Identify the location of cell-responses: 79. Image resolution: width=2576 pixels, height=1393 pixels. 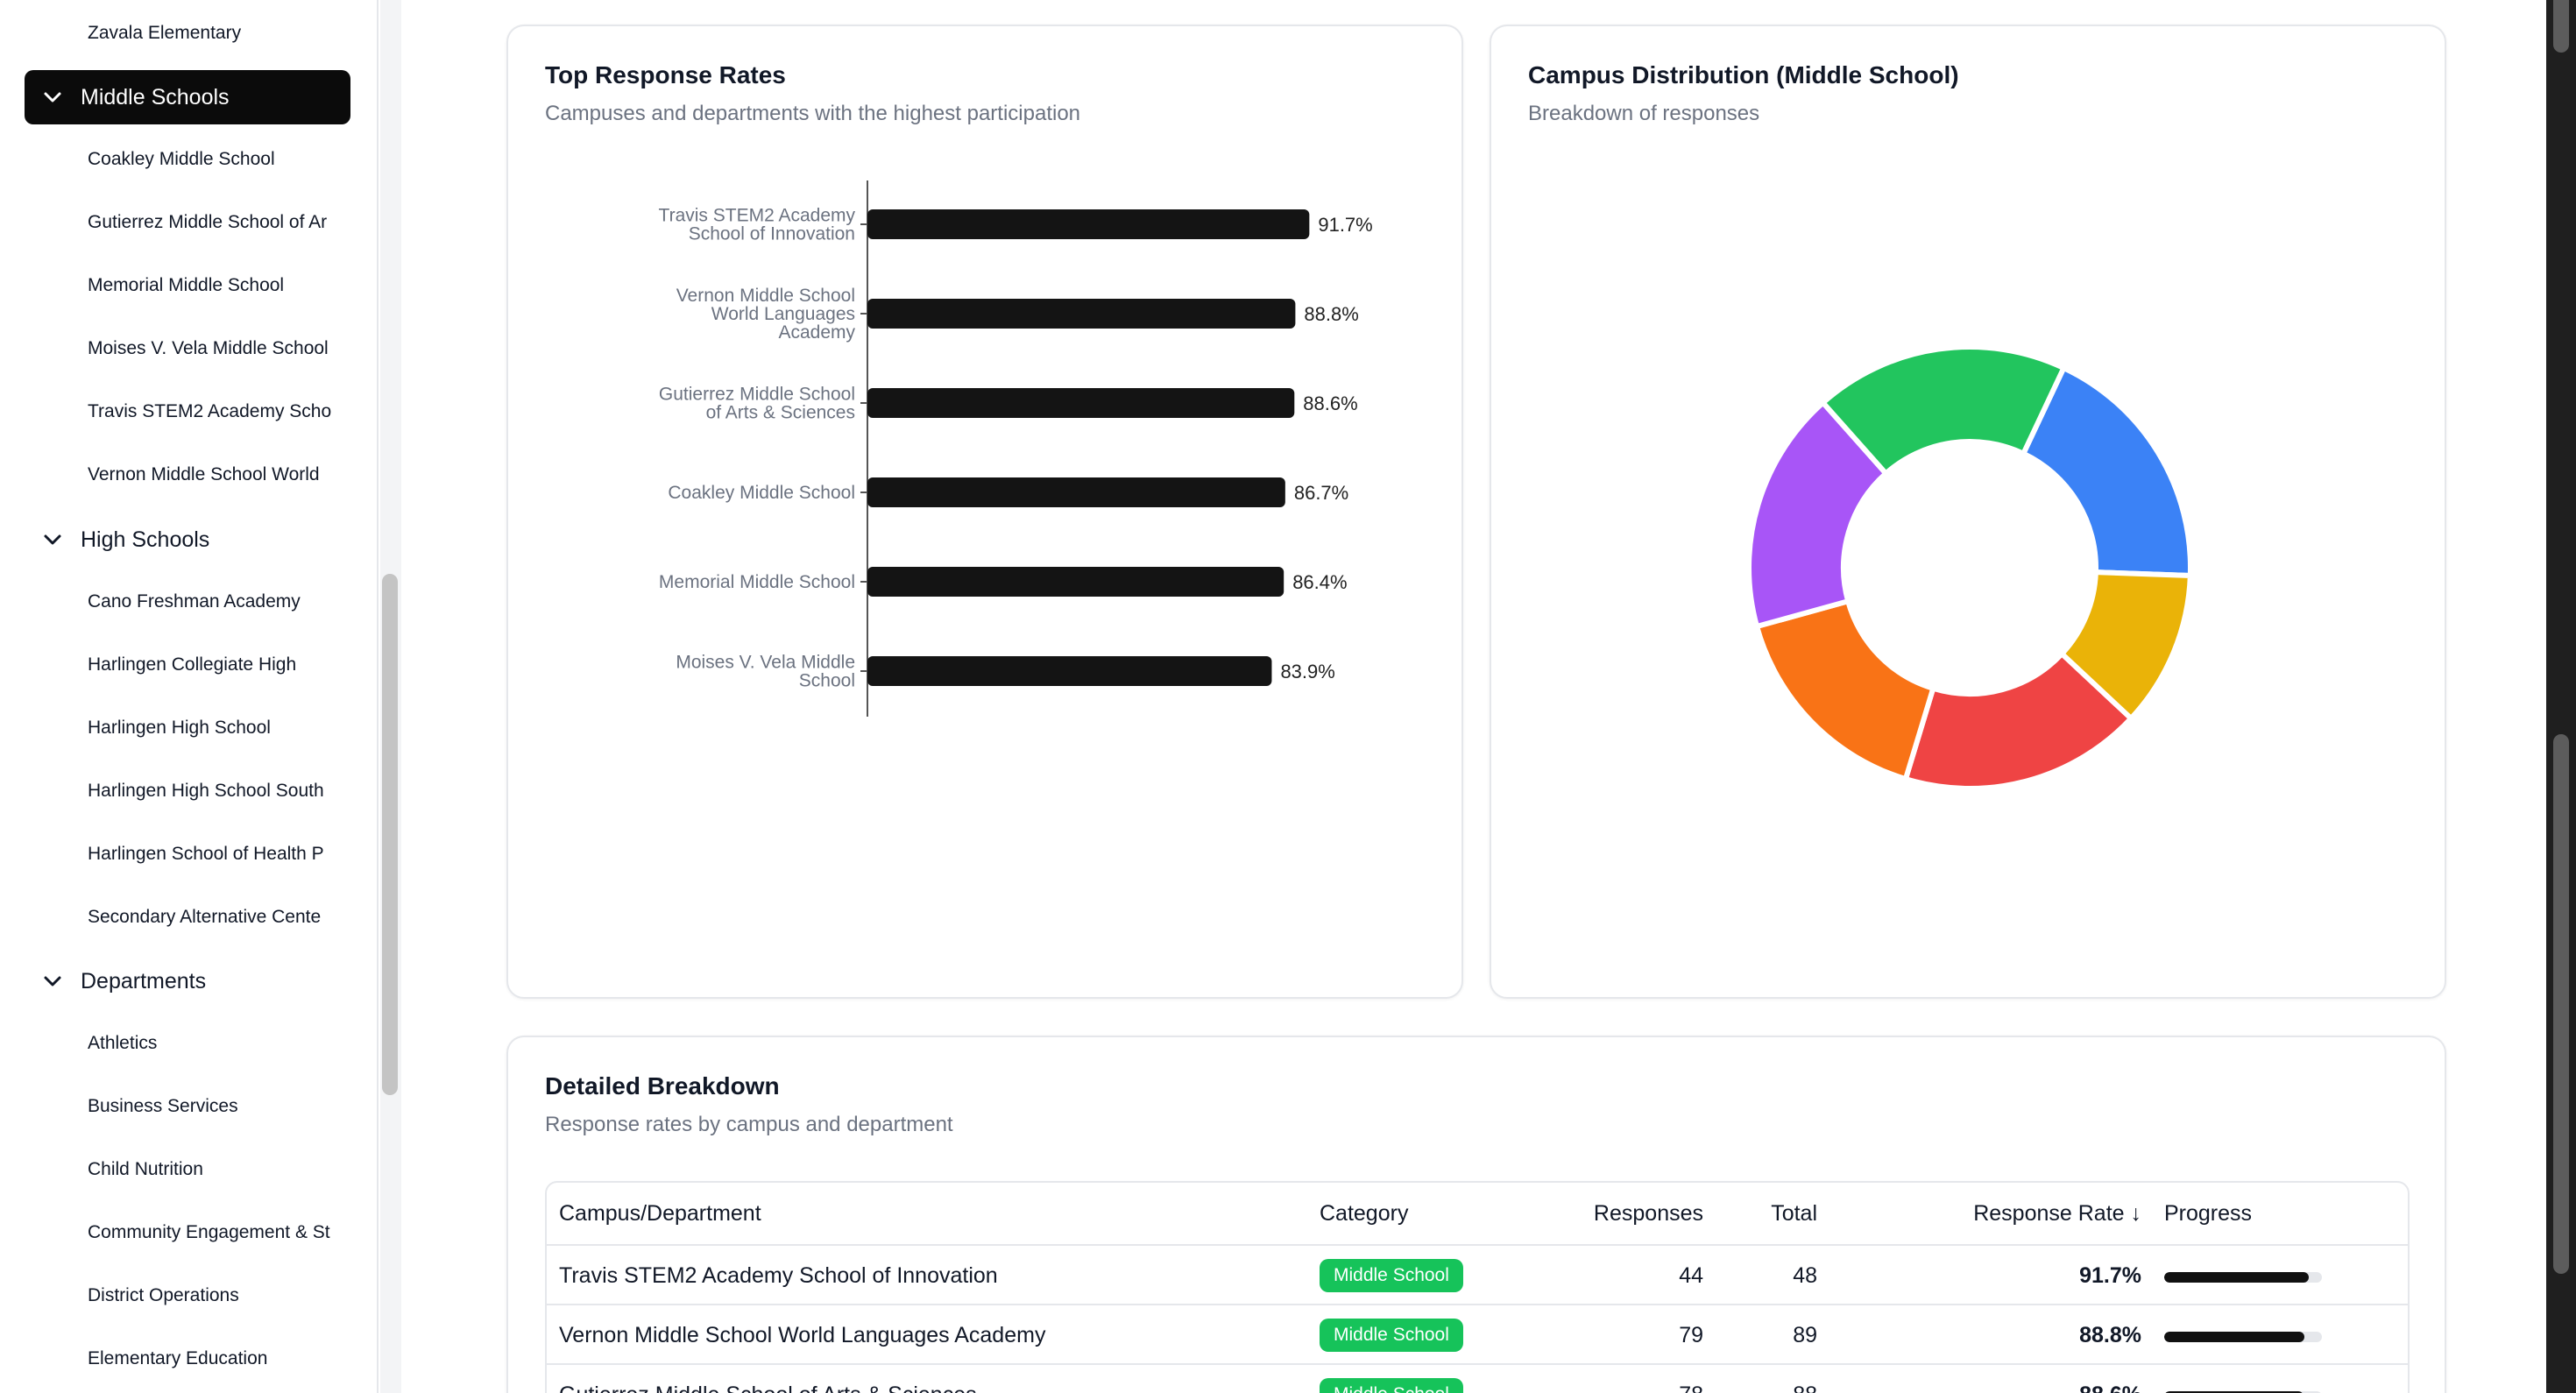
(1691, 1335).